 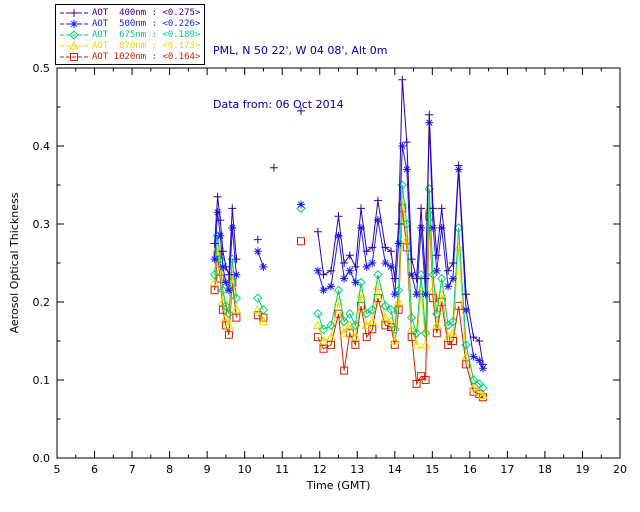 I want to click on legend-marker-asterisk-icon, so click(x=74, y=23).